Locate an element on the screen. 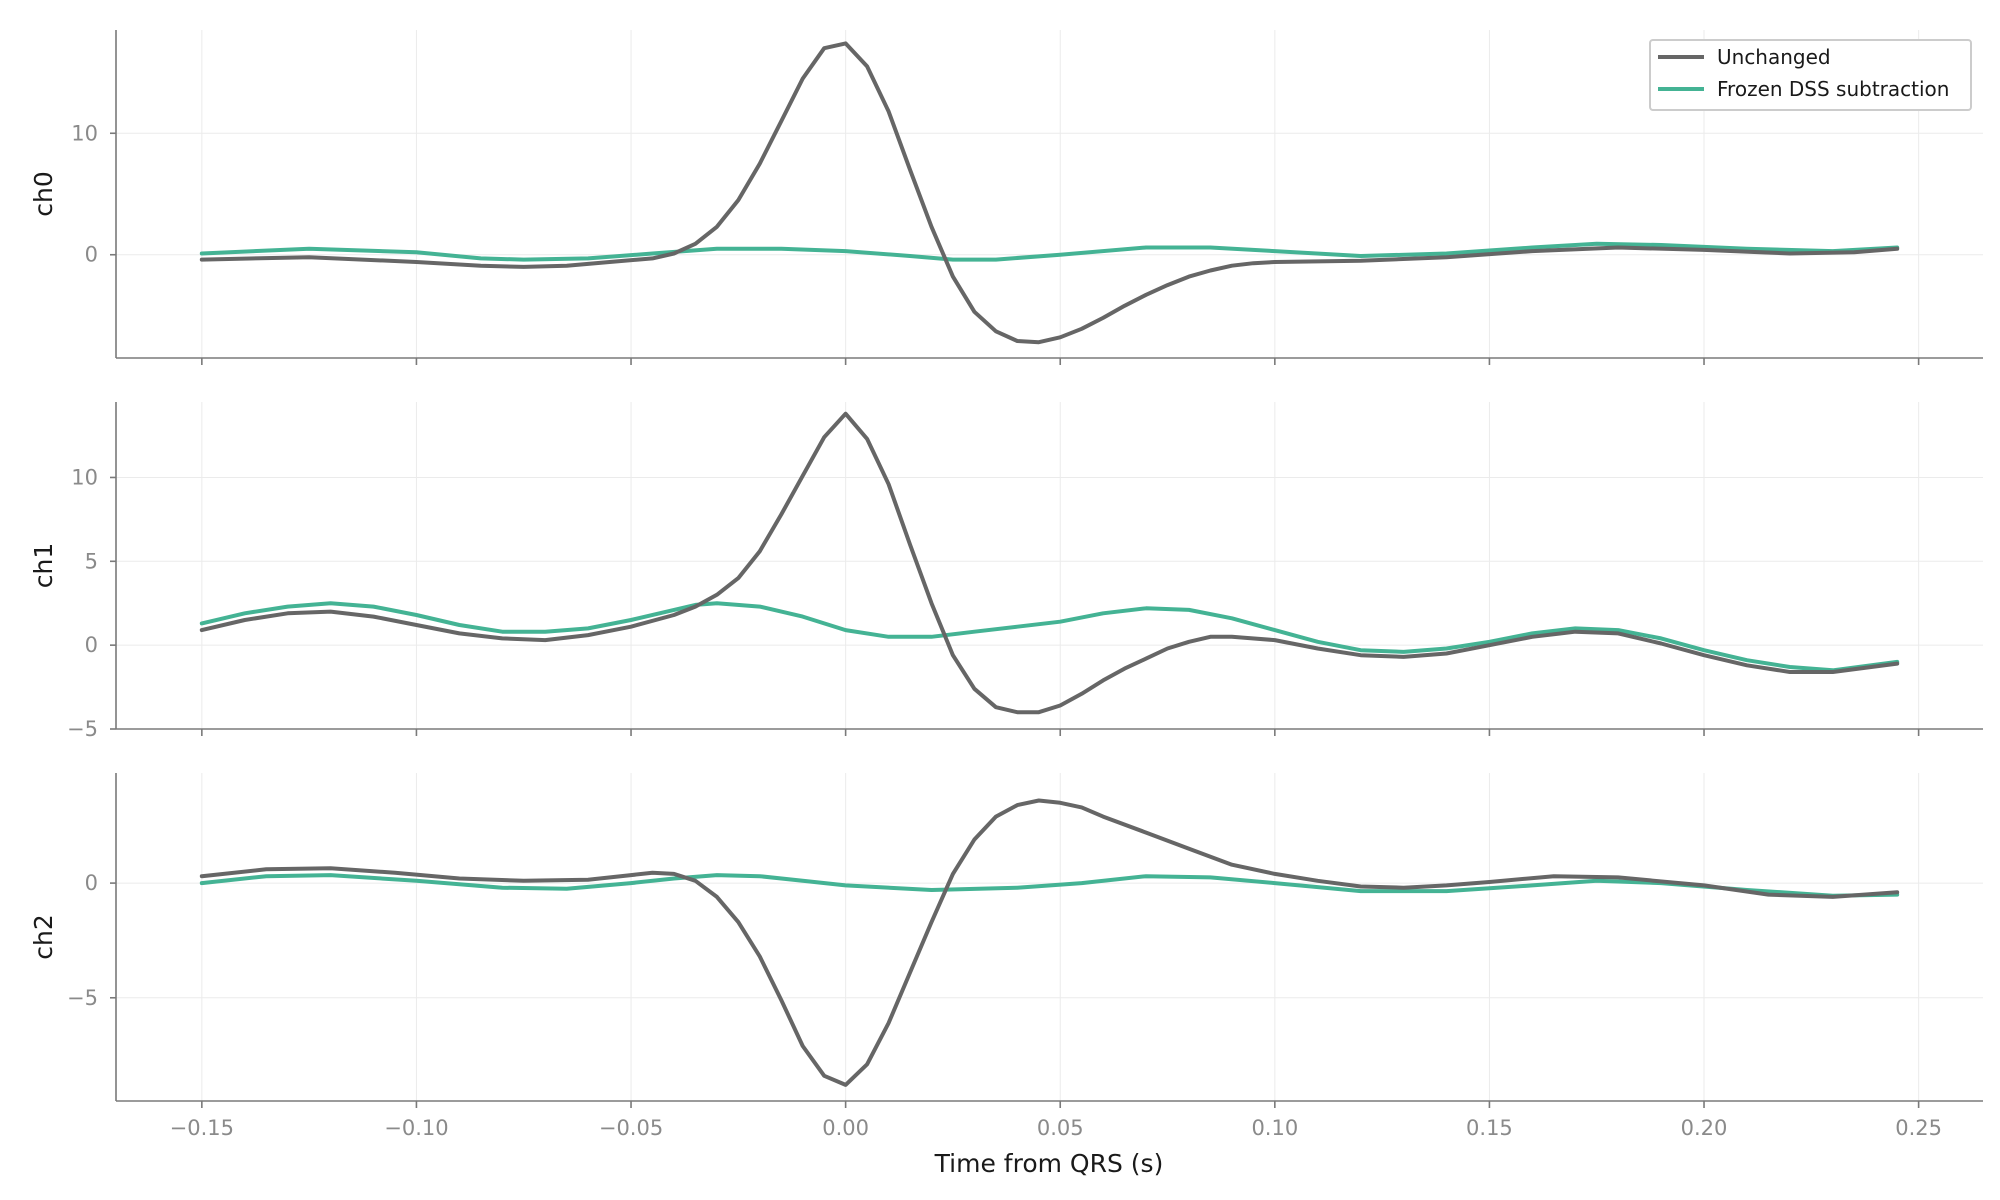  x-tick-label: 0.10 is located at coordinates (1274, 1128).